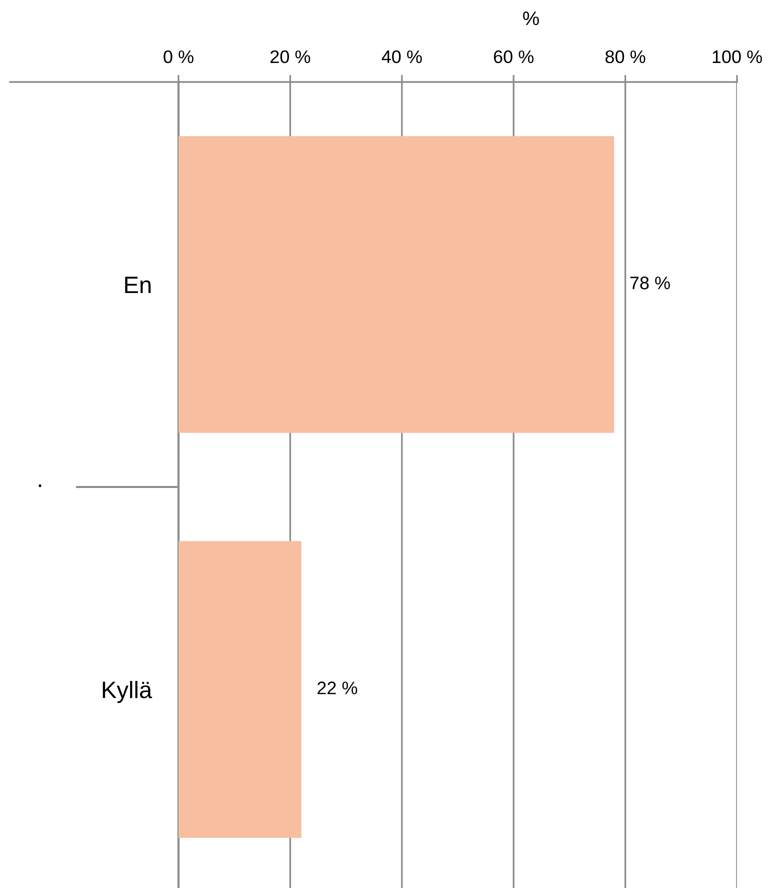 Image resolution: width=774 pixels, height=888 pixels. What do you see at coordinates (626, 57) in the screenshot?
I see `x-tick-label: 80 %` at bounding box center [626, 57].